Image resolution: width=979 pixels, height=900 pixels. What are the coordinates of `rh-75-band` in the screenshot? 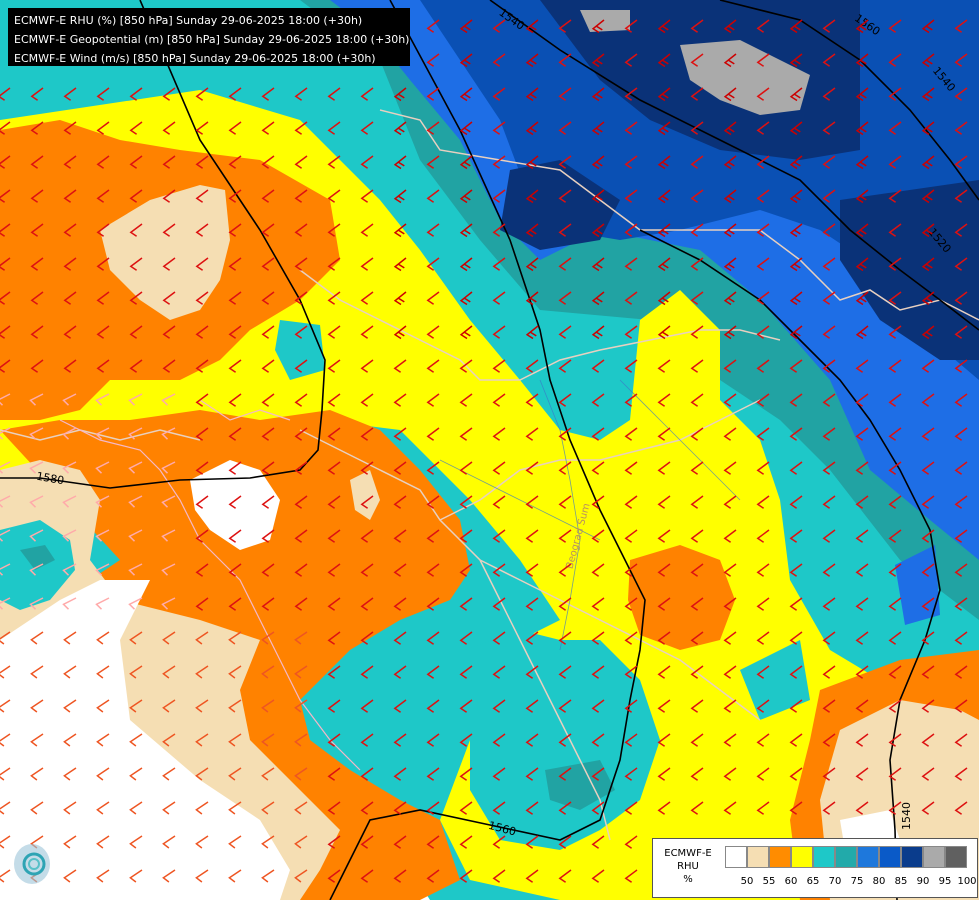 It's located at (917, 585).